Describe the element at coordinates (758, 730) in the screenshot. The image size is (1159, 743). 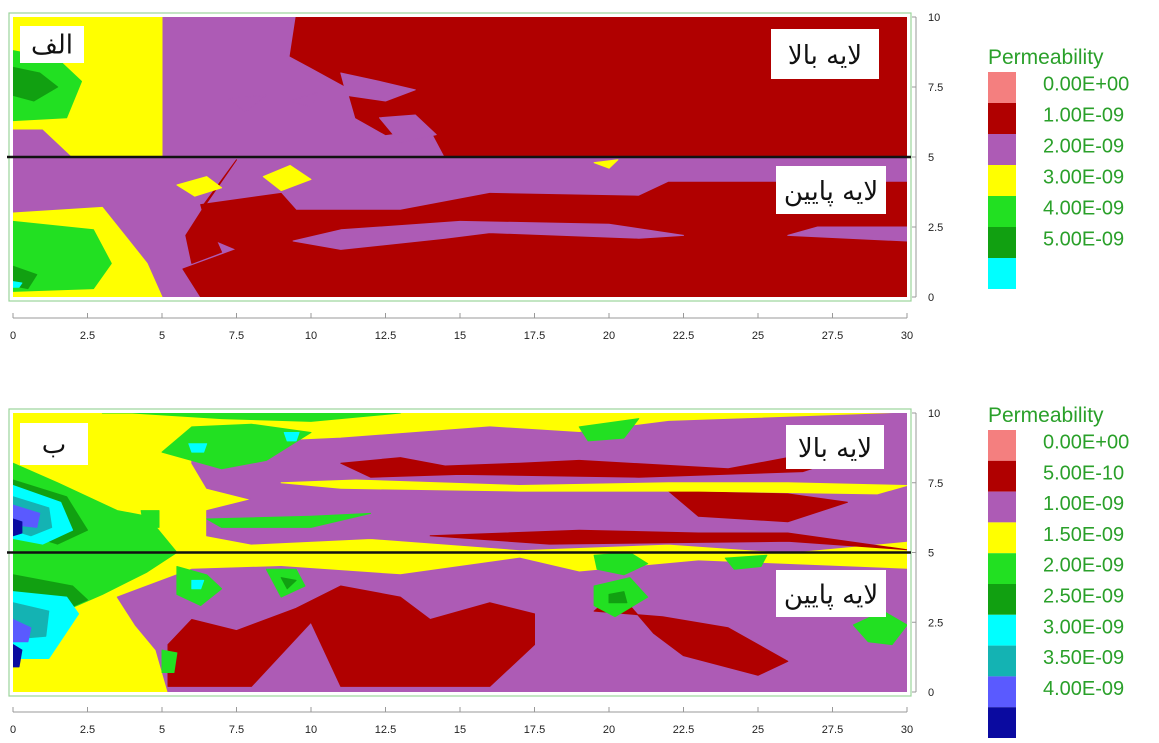
I see `x-tick-label: 25` at that location.